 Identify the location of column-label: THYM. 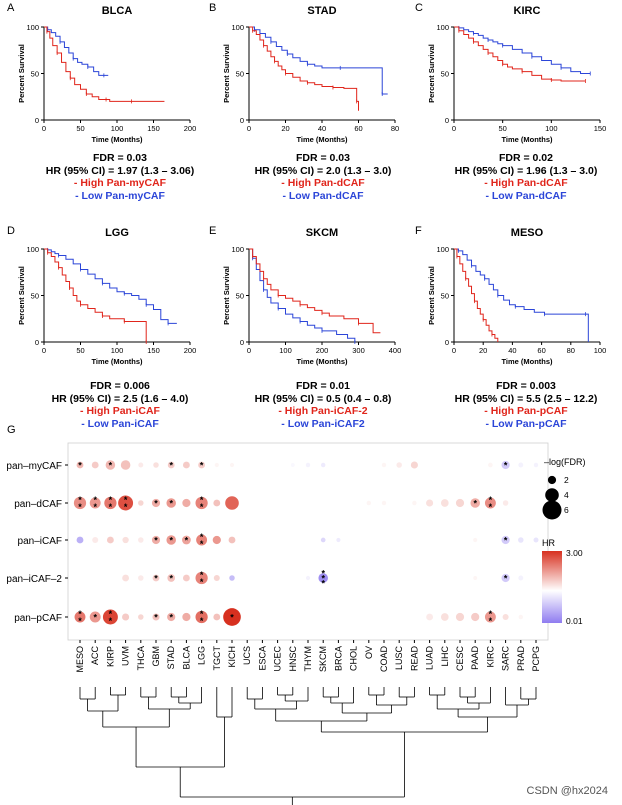
(308, 659).